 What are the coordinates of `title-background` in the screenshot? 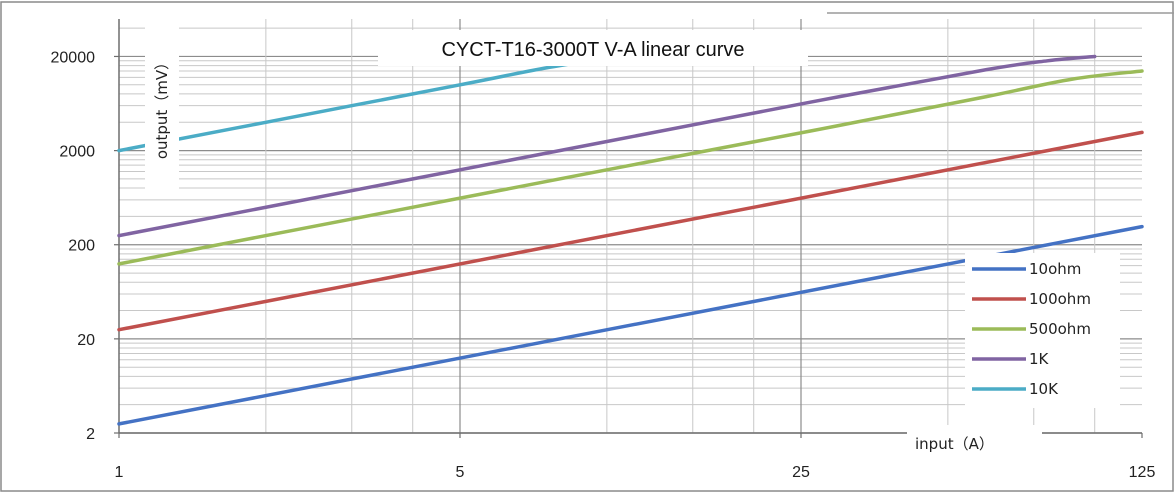 It's located at (593, 48).